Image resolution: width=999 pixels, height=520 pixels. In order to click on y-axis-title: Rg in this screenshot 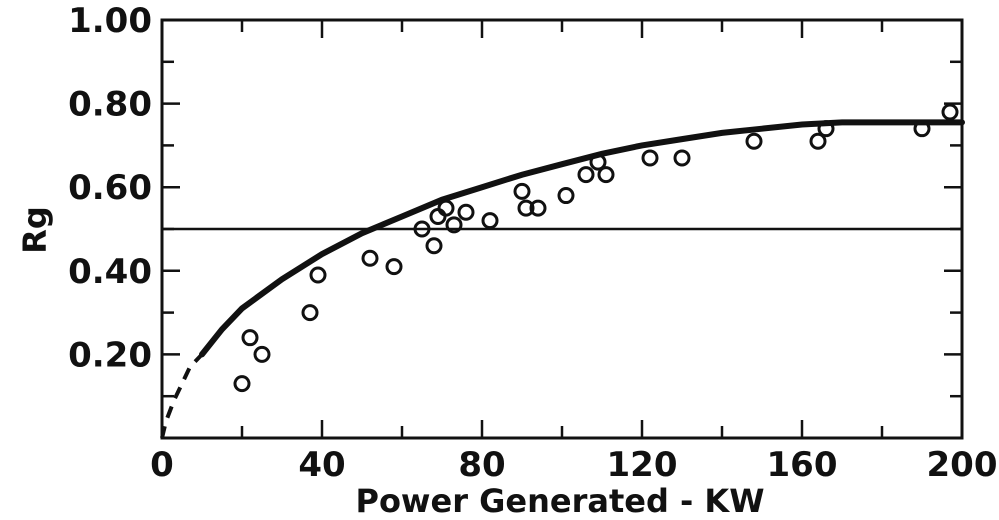, I will do `click(35, 230)`.